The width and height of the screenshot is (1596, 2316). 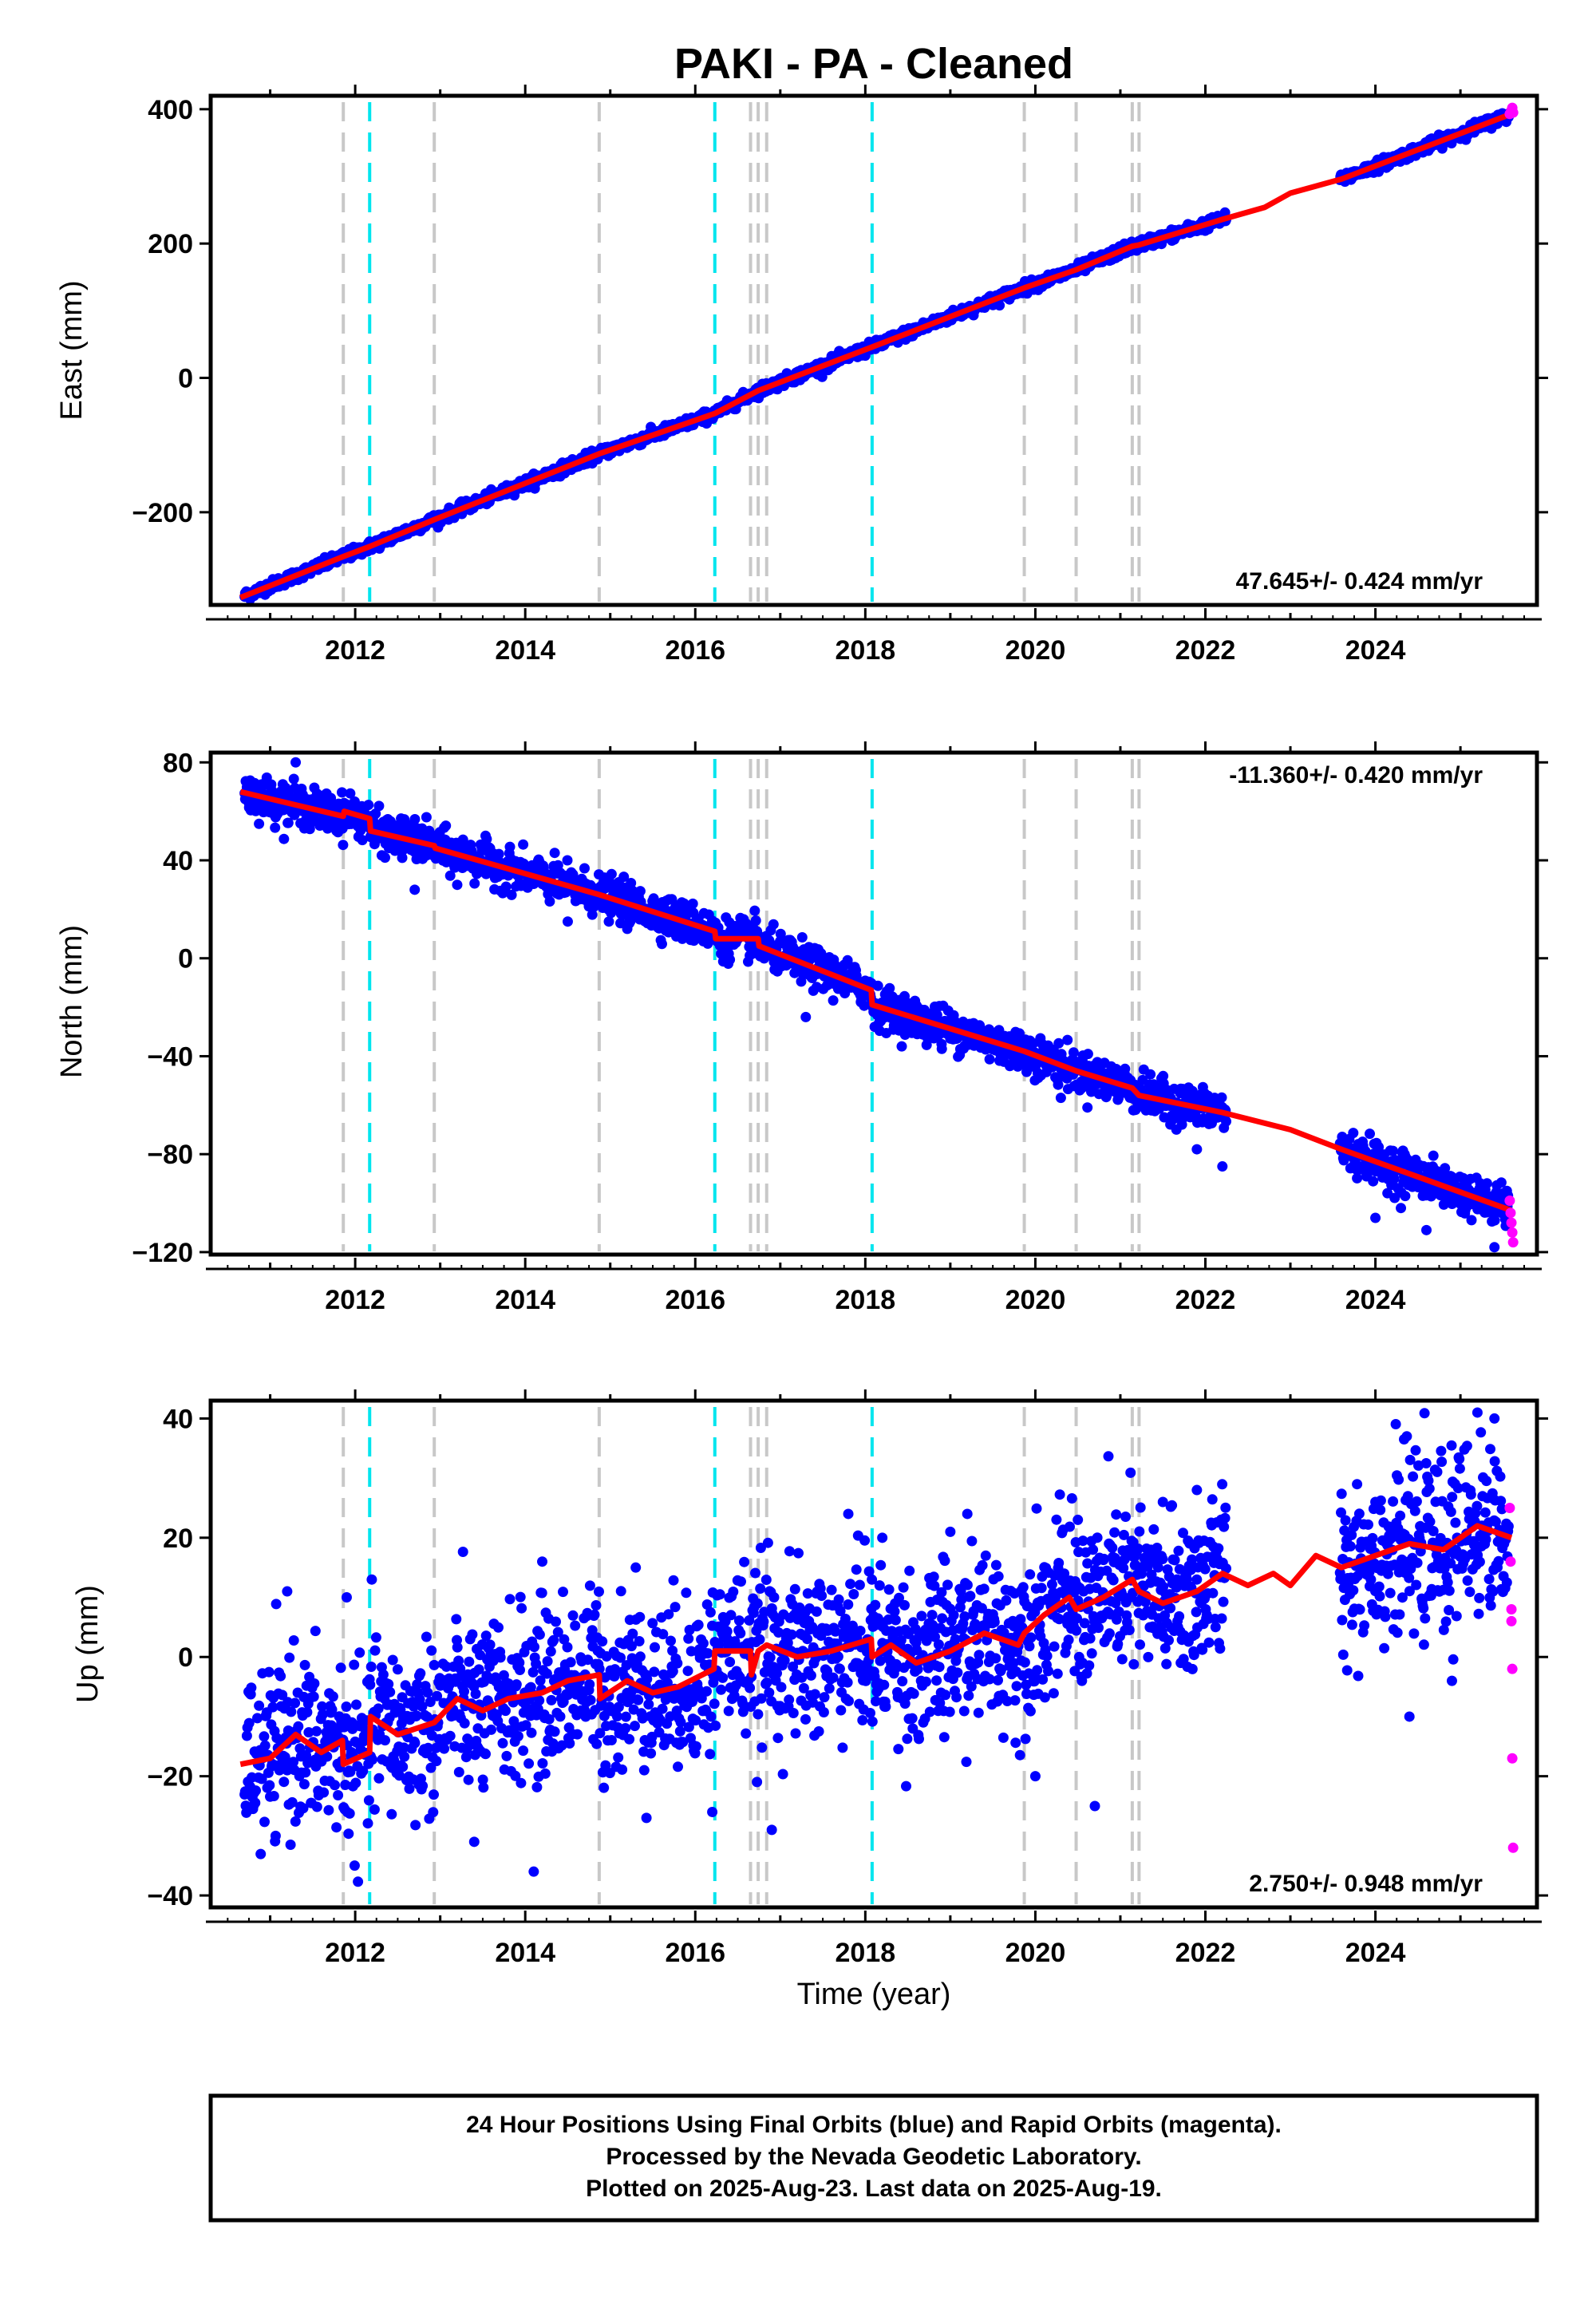 I want to click on chart-title: PAKI - PA - Cleaned, so click(x=873, y=64).